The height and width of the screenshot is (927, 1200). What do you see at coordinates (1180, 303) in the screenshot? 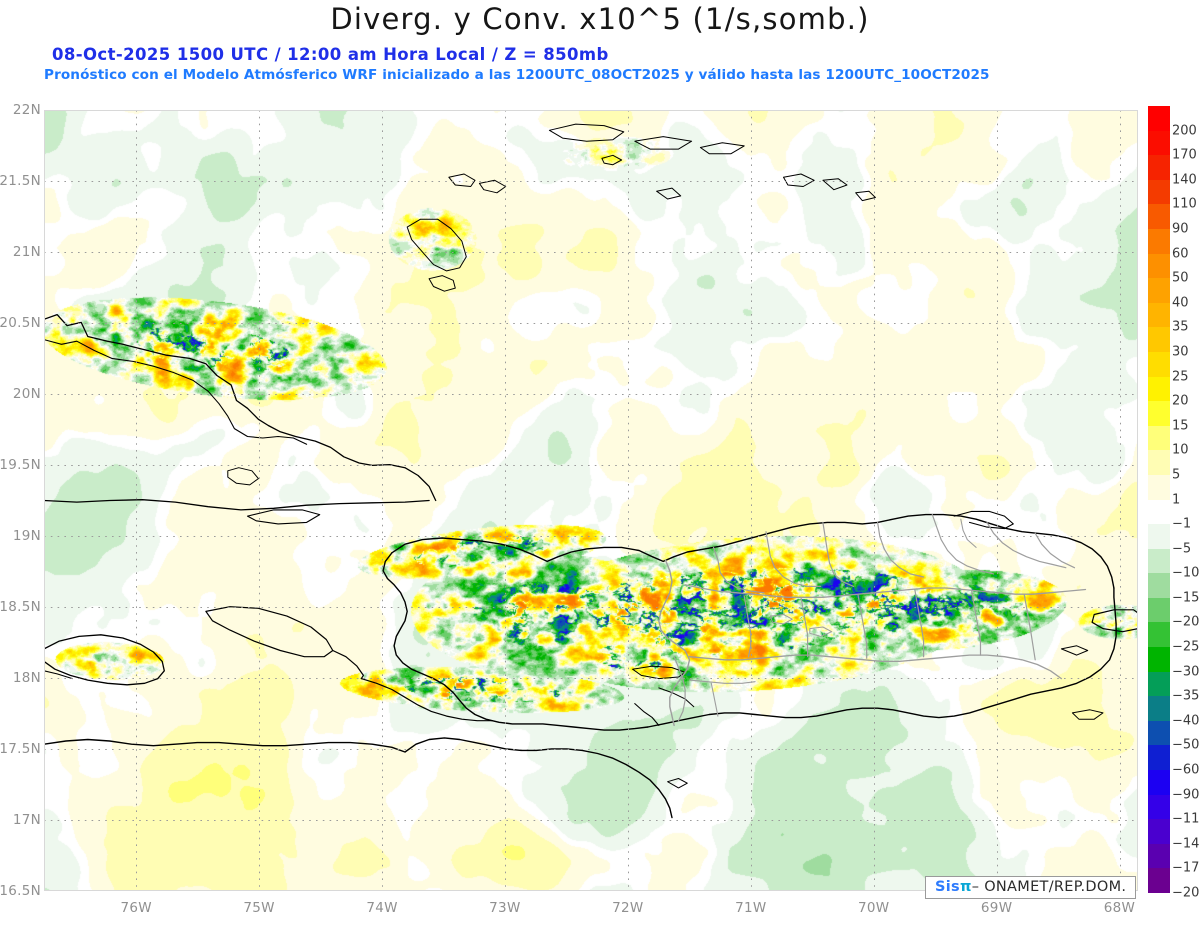
I see `colorbar-value-label: 40` at bounding box center [1180, 303].